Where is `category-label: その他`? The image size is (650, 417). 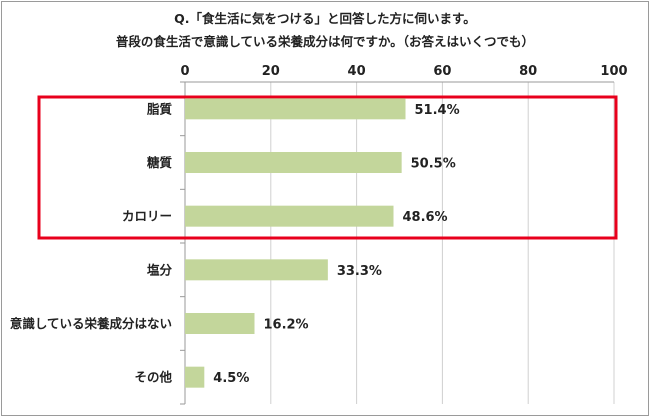 category-label: その他 is located at coordinates (153, 377).